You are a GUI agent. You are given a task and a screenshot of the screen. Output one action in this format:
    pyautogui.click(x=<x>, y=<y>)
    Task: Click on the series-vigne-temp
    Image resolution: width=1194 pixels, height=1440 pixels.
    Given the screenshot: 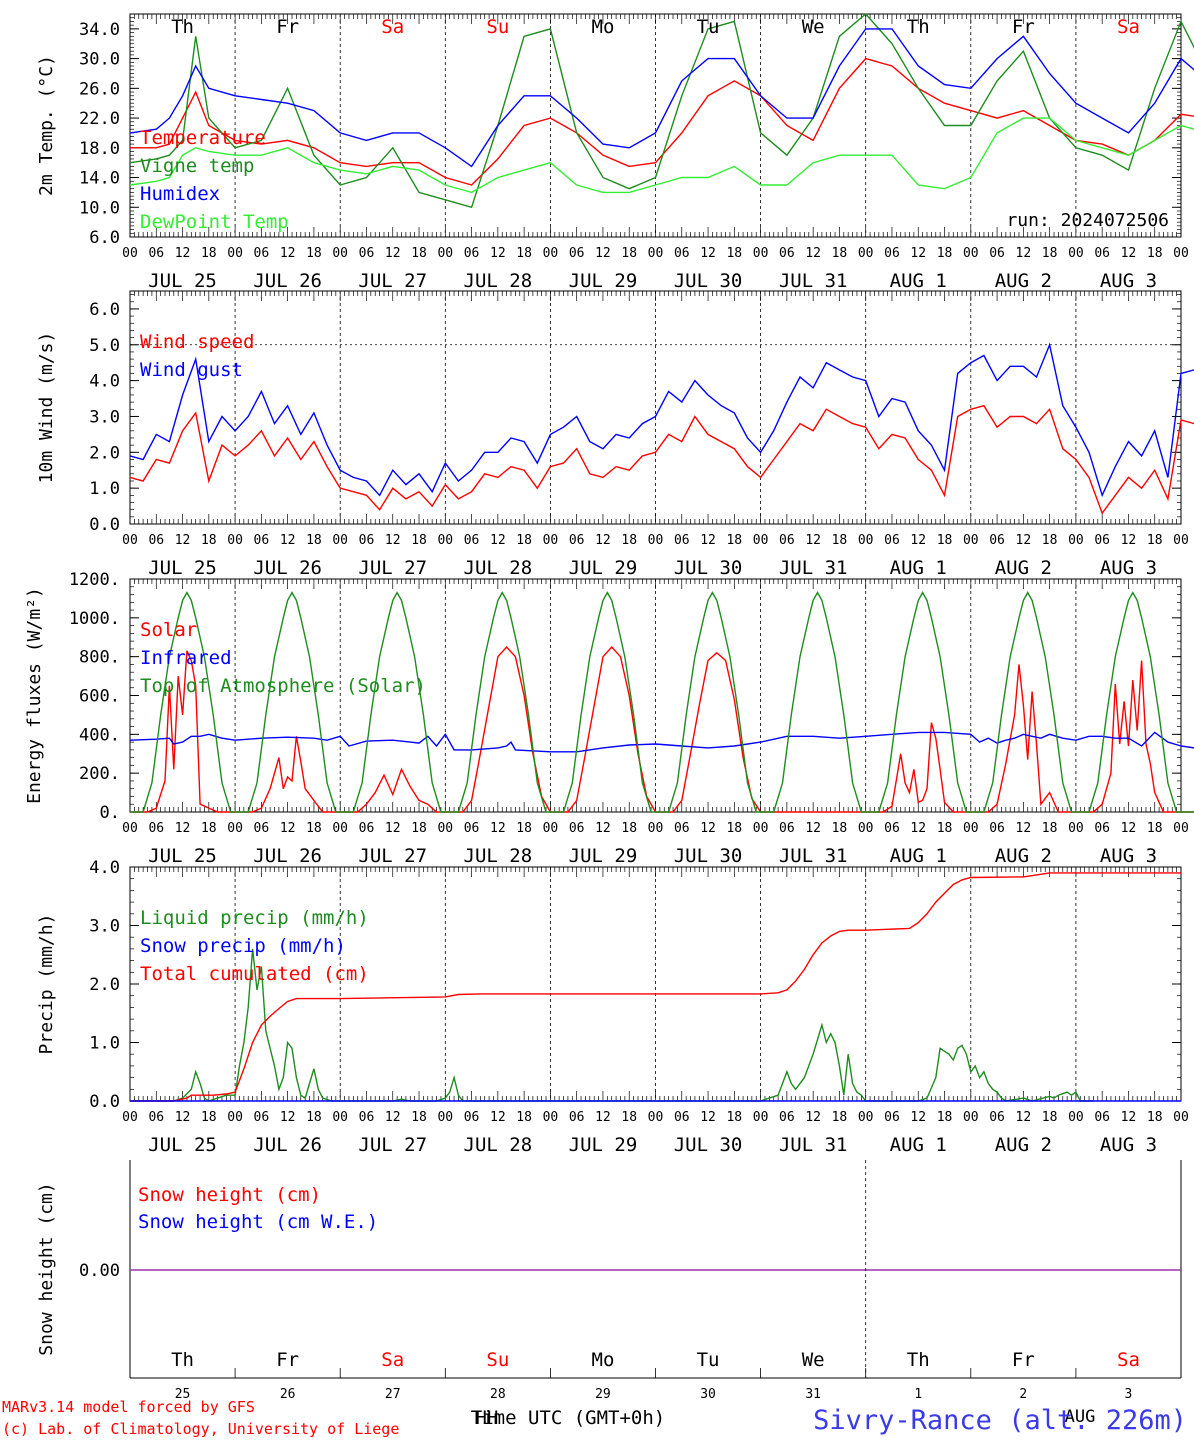 What is the action you would take?
    pyautogui.click(x=661, y=111)
    